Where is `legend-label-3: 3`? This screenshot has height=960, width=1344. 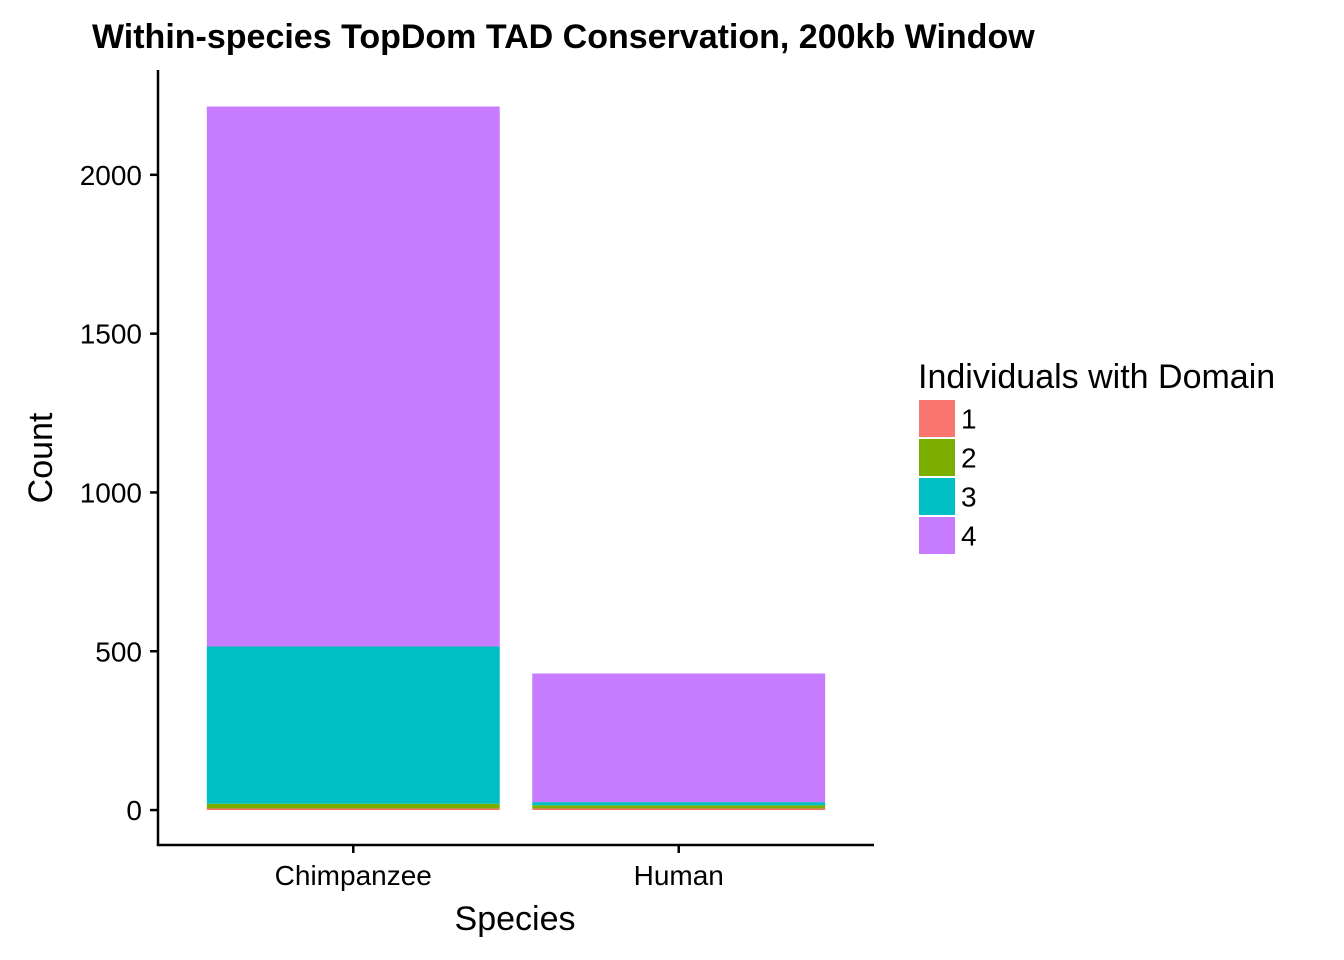 legend-label-3: 3 is located at coordinates (969, 497).